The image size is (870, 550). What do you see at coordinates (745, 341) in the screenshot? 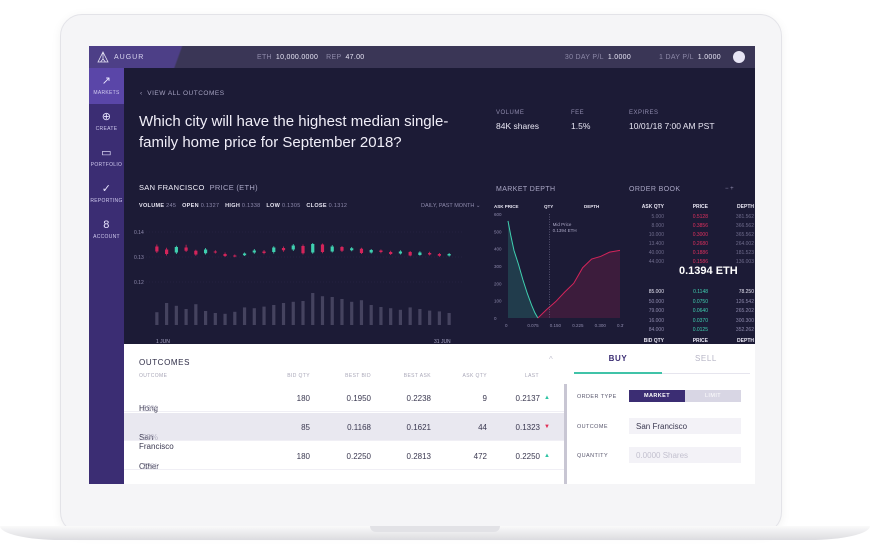
I see `order-book-footer: DEPTH` at bounding box center [745, 341].